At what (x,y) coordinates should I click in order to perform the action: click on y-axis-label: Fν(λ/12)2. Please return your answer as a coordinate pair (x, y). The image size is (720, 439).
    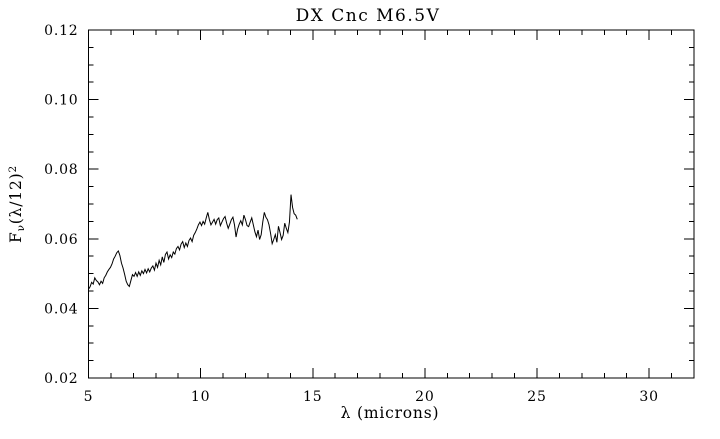
    Looking at the image, I should click on (17, 204).